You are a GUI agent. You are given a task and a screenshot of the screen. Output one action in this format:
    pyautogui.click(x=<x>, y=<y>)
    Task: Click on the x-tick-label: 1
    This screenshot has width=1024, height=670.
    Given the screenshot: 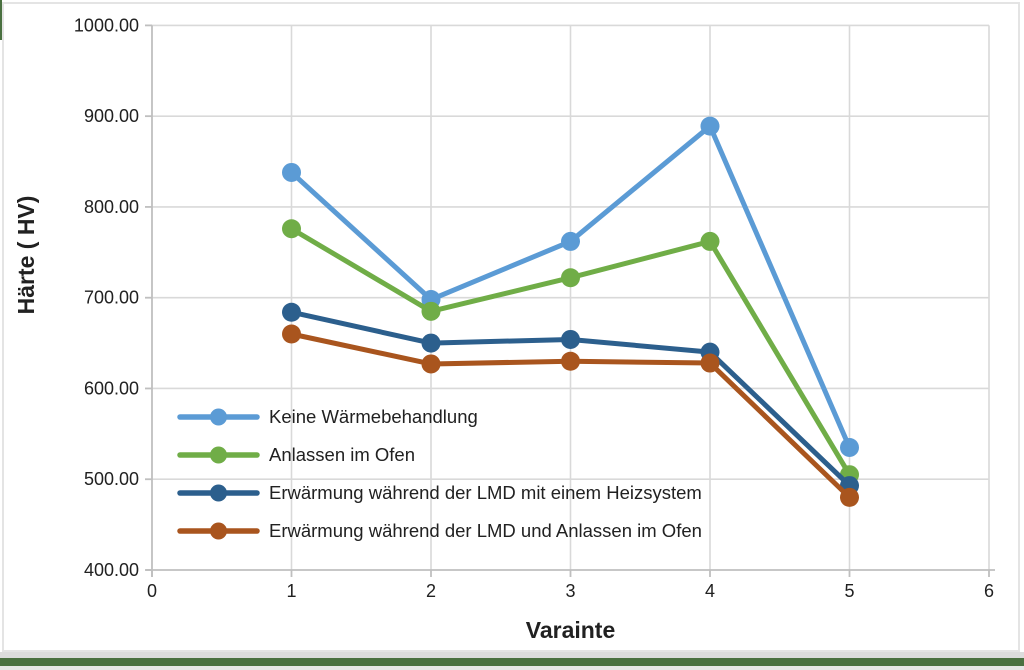 What is the action you would take?
    pyautogui.click(x=291, y=591)
    